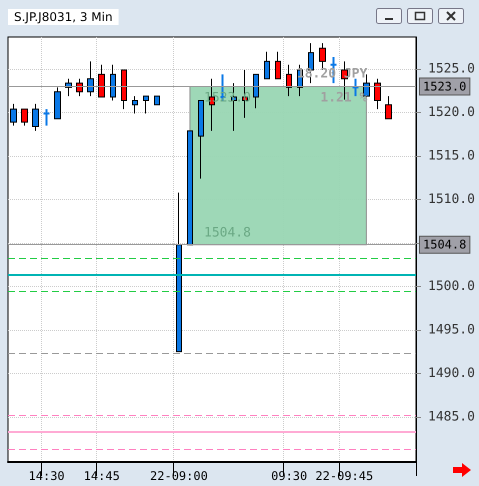  What do you see at coordinates (451, 112) in the screenshot?
I see `y-tick-label: 1520.0` at bounding box center [451, 112].